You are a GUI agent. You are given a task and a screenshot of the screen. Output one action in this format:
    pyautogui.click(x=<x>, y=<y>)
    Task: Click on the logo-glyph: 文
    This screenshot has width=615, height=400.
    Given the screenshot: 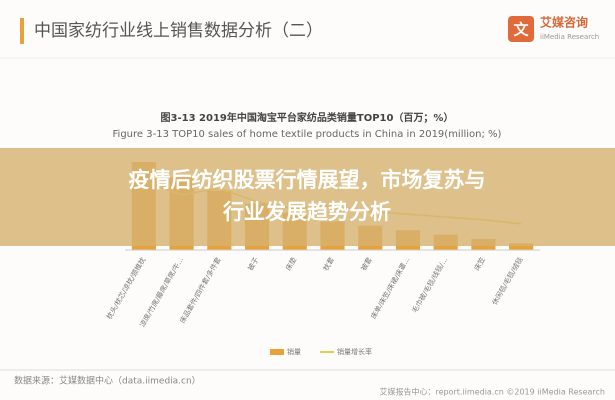 What is the action you would take?
    pyautogui.click(x=521, y=30)
    